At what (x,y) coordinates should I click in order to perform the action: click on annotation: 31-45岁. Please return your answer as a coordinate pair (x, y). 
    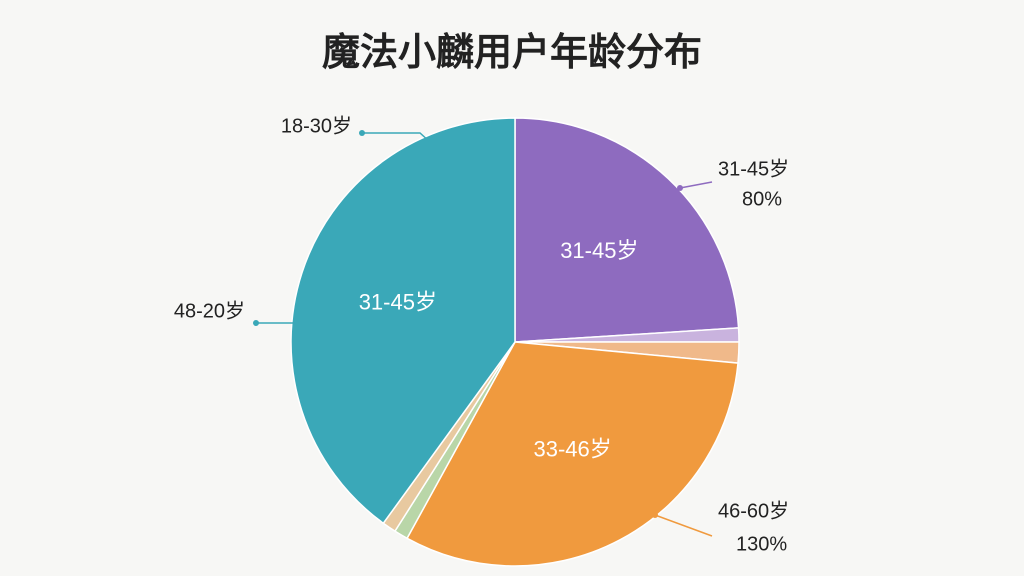
    Looking at the image, I should click on (753, 168).